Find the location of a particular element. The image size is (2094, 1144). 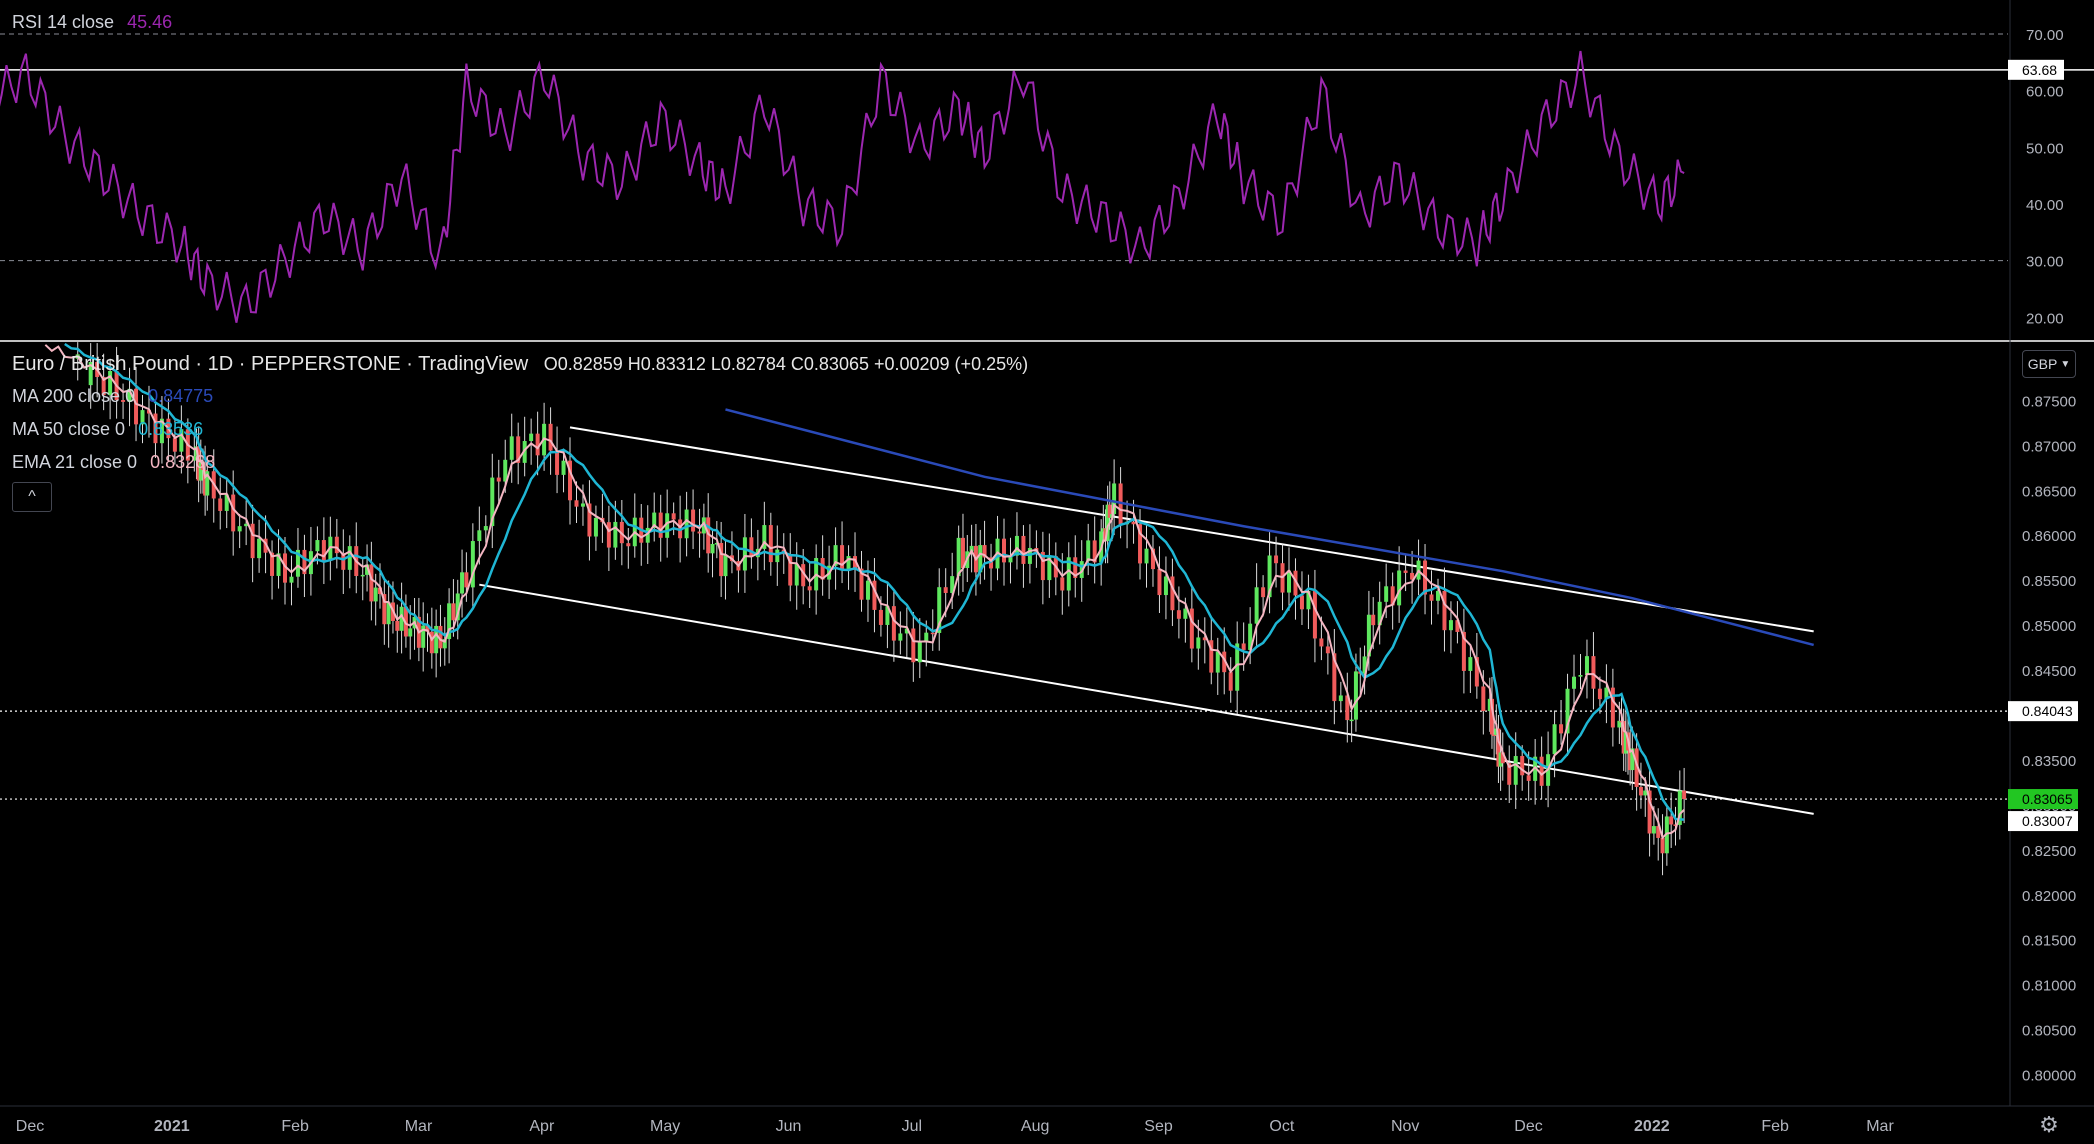

collapse-legend-button: ^ is located at coordinates (32, 497).